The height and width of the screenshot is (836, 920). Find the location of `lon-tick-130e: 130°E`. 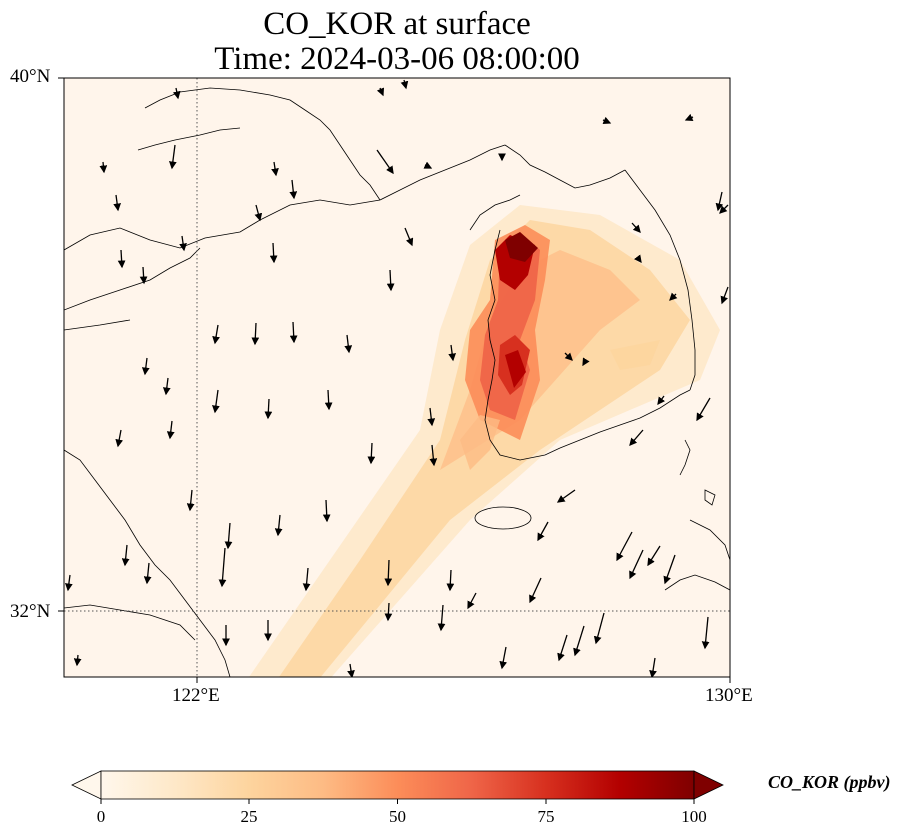

lon-tick-130e: 130°E is located at coordinates (729, 695).